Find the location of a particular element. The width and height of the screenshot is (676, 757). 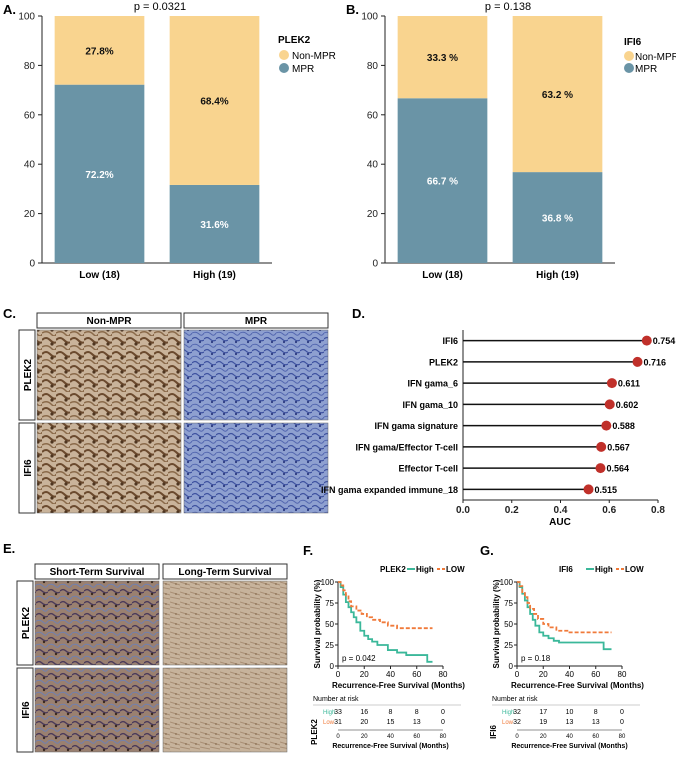

risk-side-label-f: PLEK2 is located at coordinates (314, 732).